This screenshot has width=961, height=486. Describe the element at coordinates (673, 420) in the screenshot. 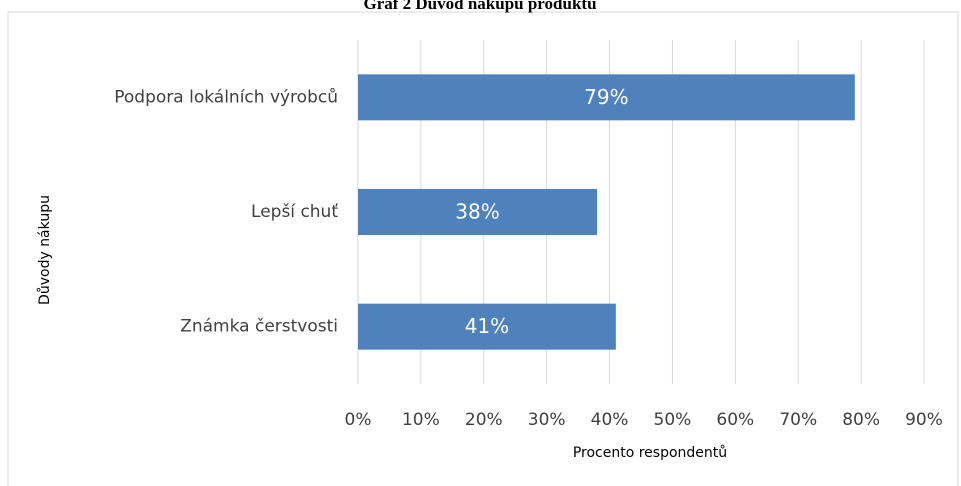

I see `x-tick-label: 50%` at that location.